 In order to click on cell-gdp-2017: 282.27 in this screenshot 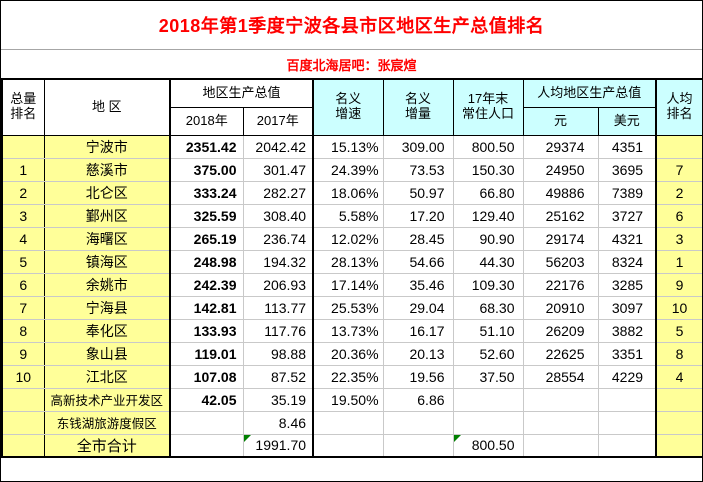, I will do `click(279, 193)`.